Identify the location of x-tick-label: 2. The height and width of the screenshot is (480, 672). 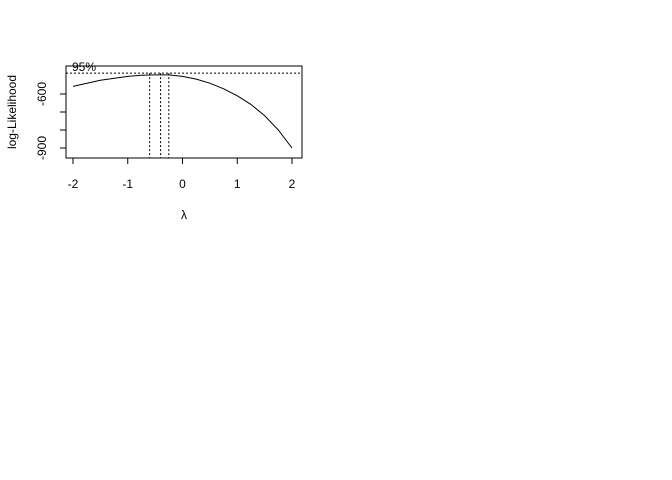
(292, 184).